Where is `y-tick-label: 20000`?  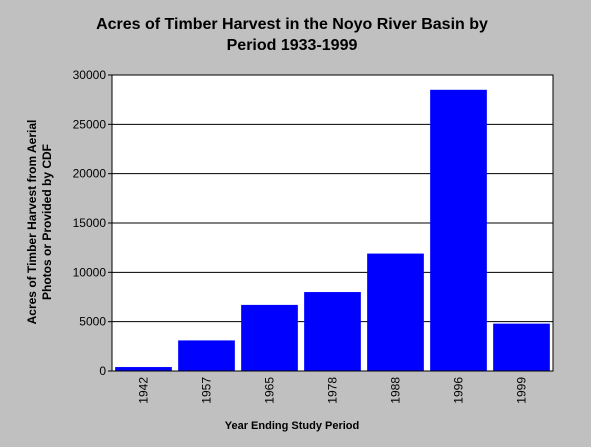
y-tick-label: 20000 is located at coordinates (90, 174).